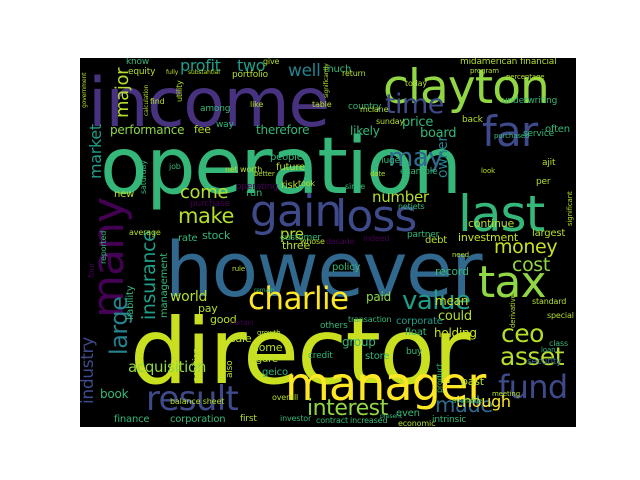 The height and width of the screenshot is (480, 640). I want to click on word-present: present, so click(391, 416).